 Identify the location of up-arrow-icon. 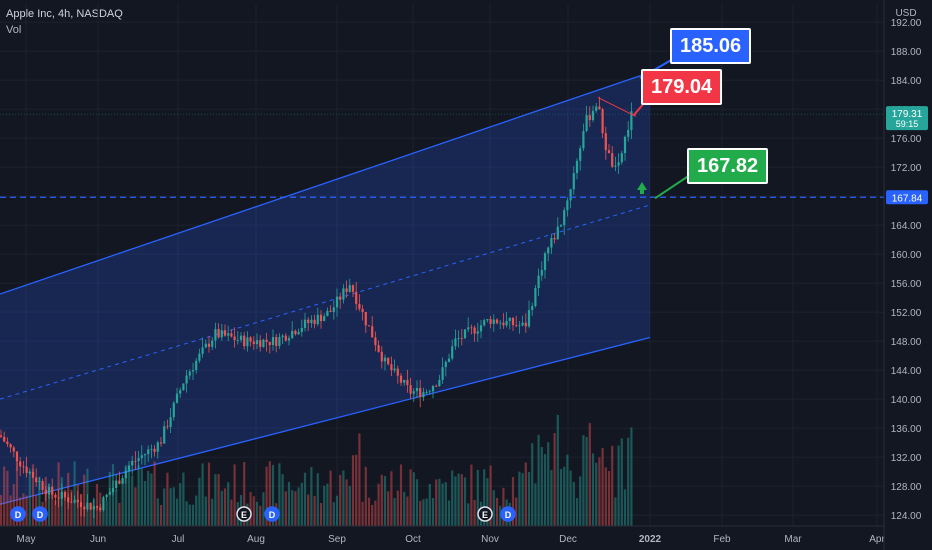
(642, 188).